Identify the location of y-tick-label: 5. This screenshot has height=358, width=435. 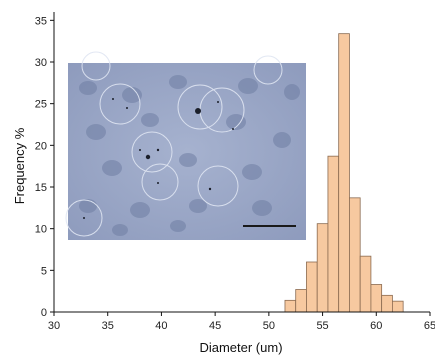
(44, 271).